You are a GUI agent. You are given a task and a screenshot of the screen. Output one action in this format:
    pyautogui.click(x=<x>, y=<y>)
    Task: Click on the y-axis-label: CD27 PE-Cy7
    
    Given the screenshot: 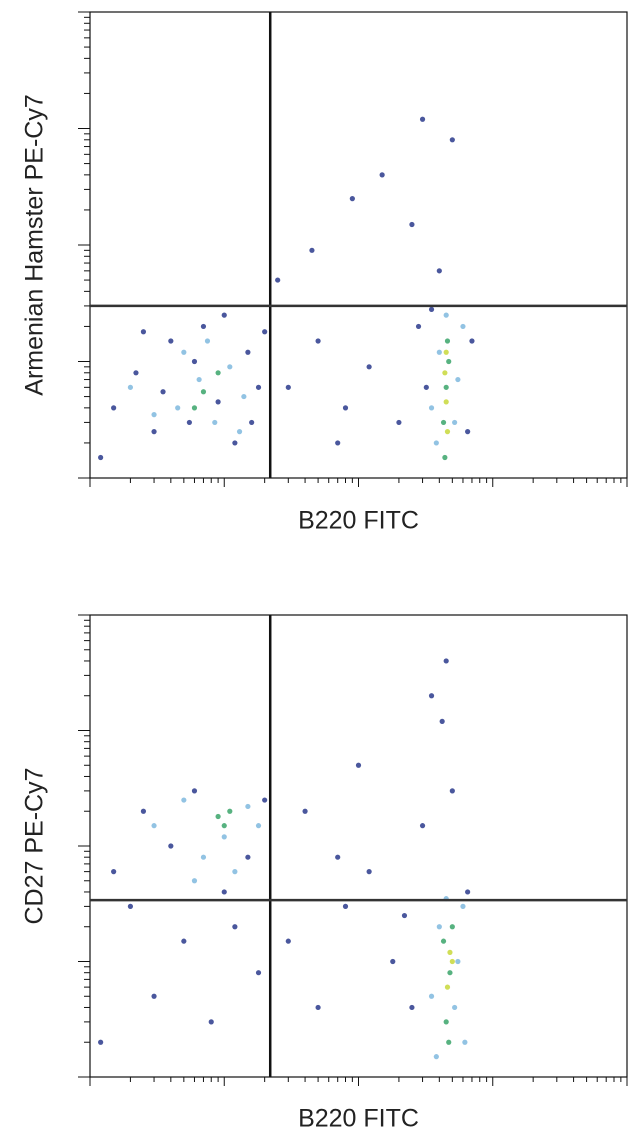 What is the action you would take?
    pyautogui.click(x=35, y=846)
    